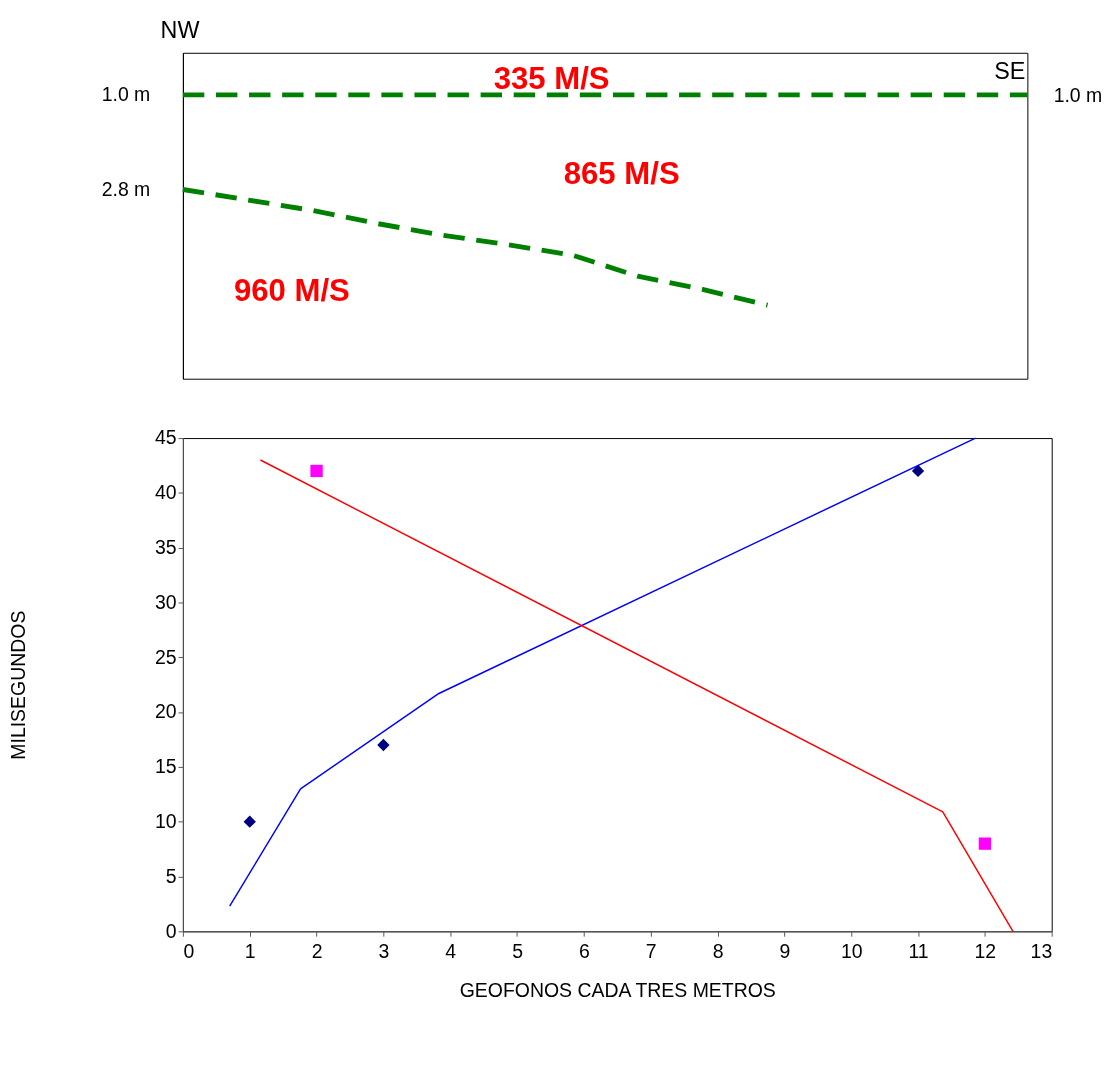 Image resolution: width=1113 pixels, height=1076 pixels. What do you see at coordinates (165, 711) in the screenshot?
I see `y-tick-label: 20` at bounding box center [165, 711].